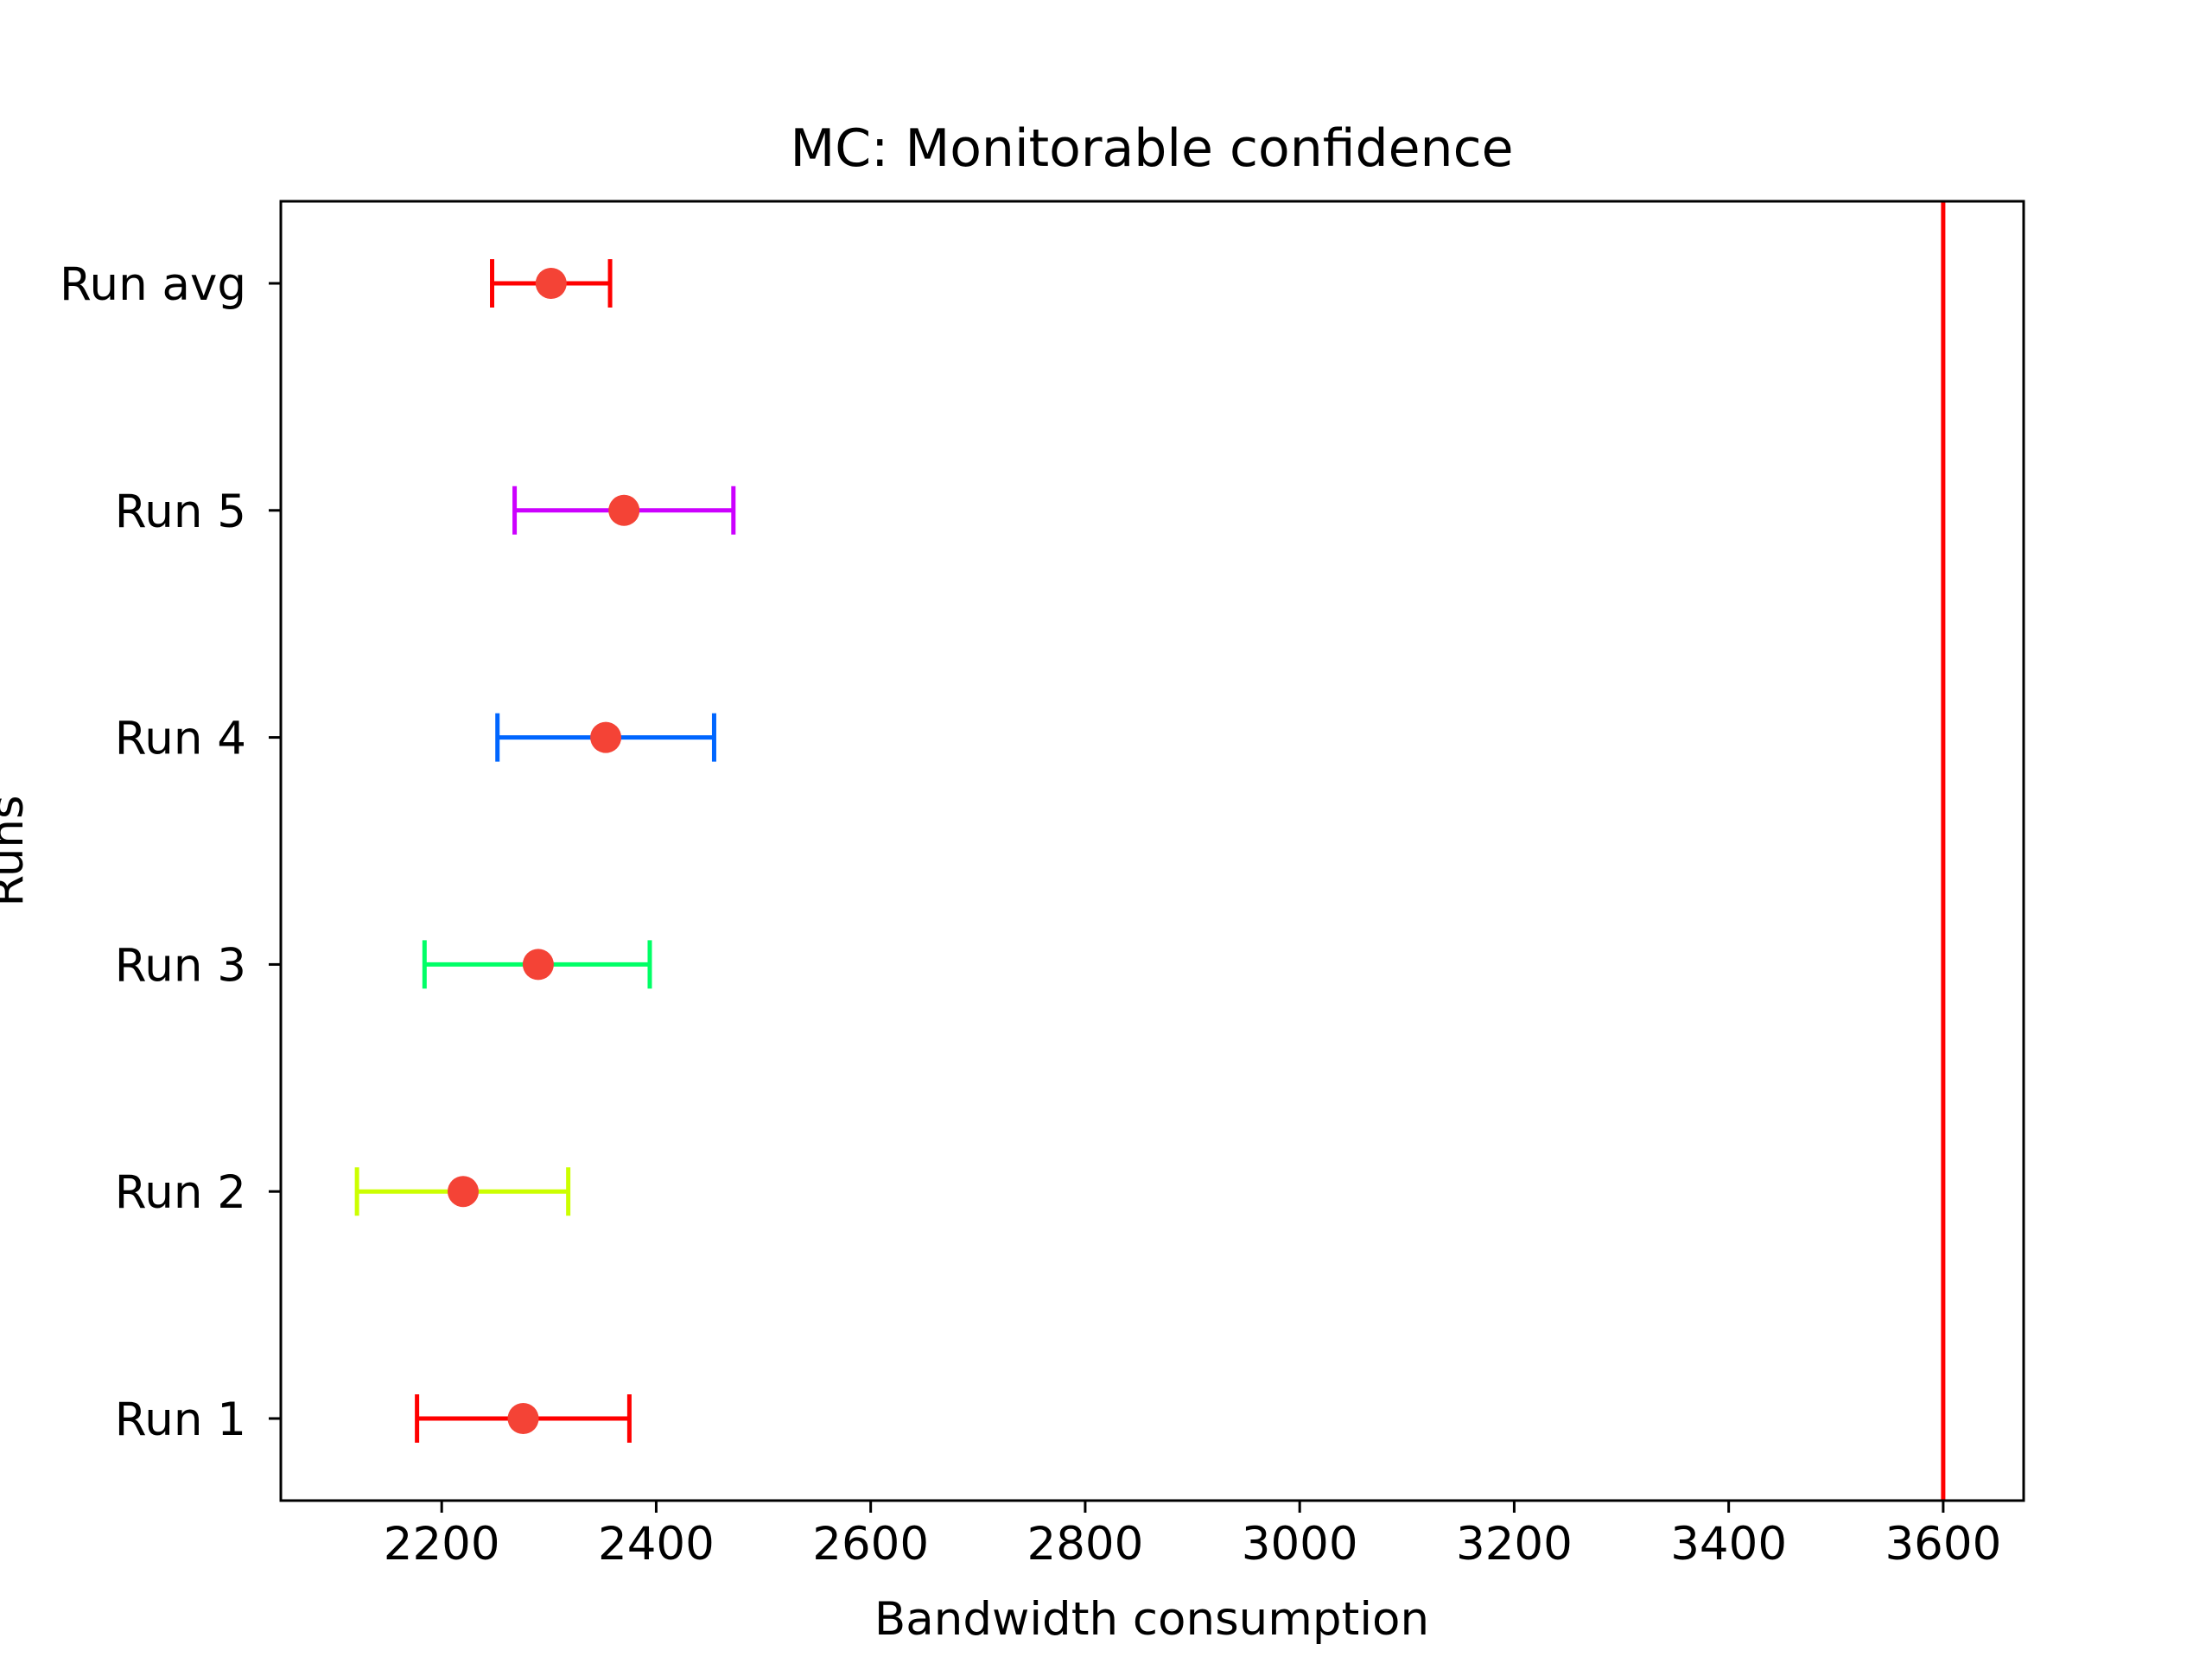 The width and height of the screenshot is (2212, 1663). Describe the element at coordinates (1300, 1545) in the screenshot. I see `x-tick-label: 3000` at that location.